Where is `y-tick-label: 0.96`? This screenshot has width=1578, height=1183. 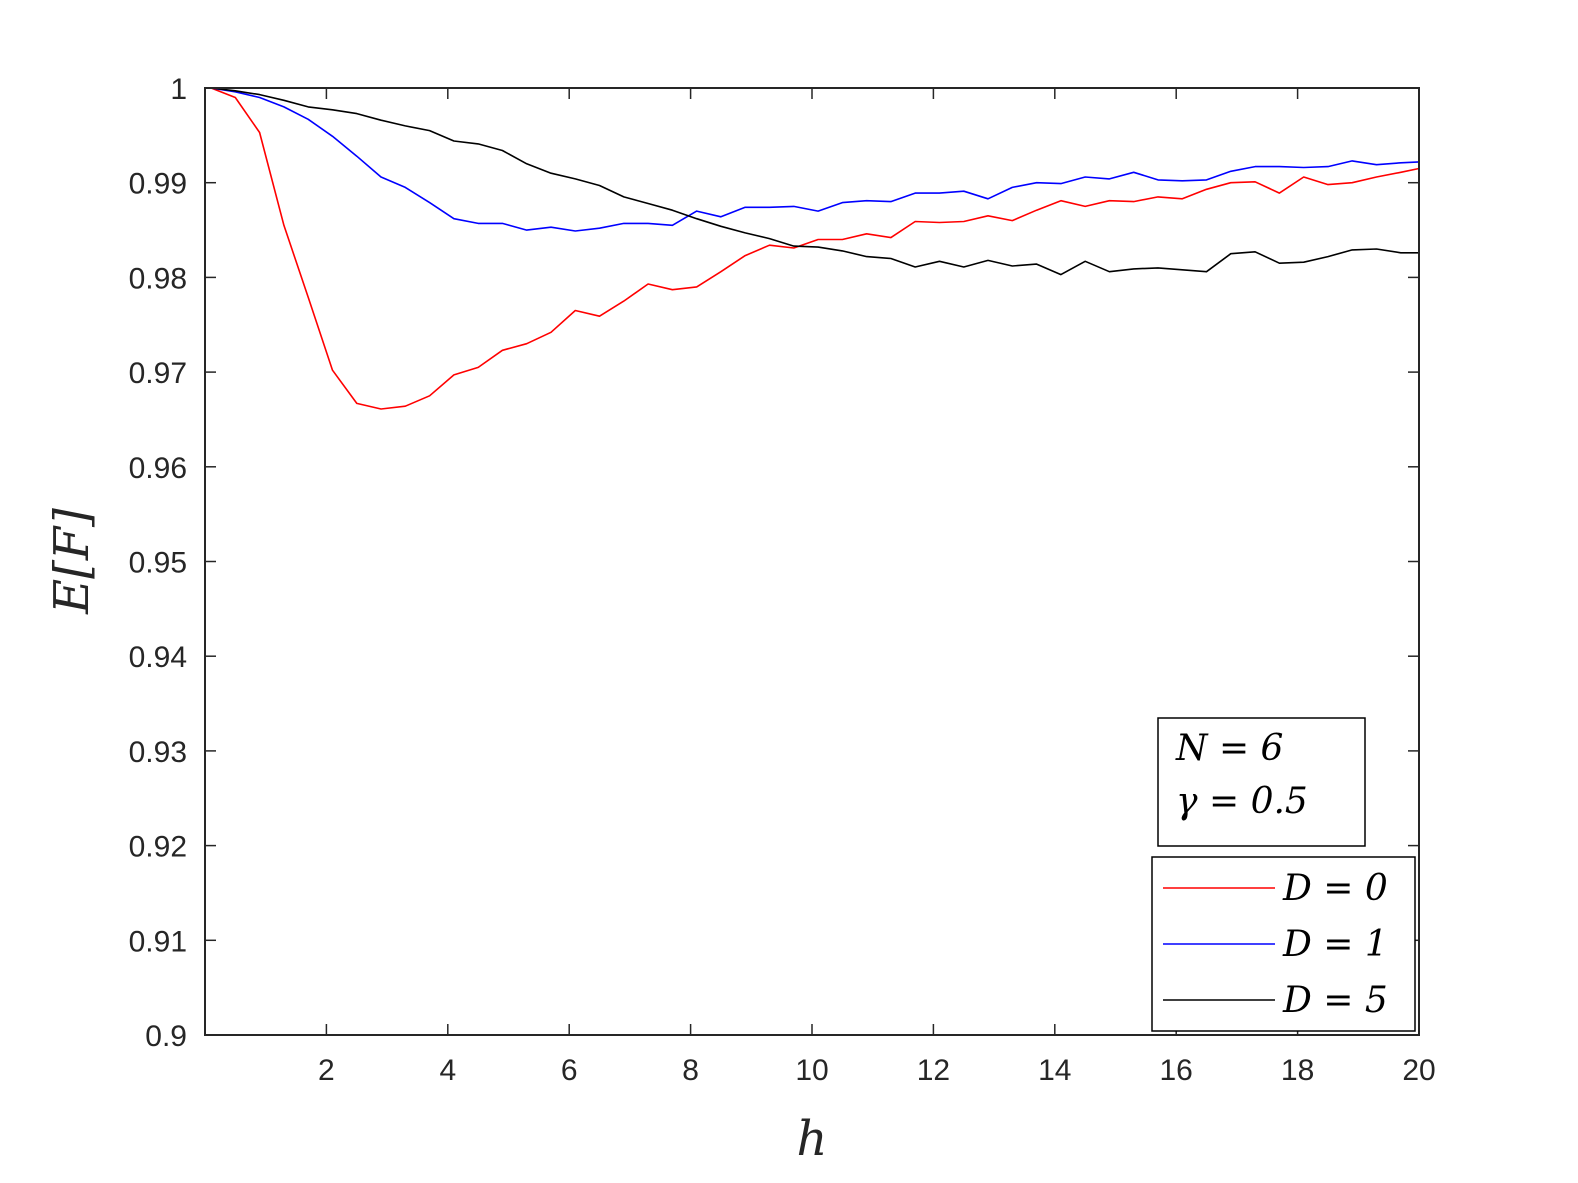 y-tick-label: 0.96 is located at coordinates (158, 468).